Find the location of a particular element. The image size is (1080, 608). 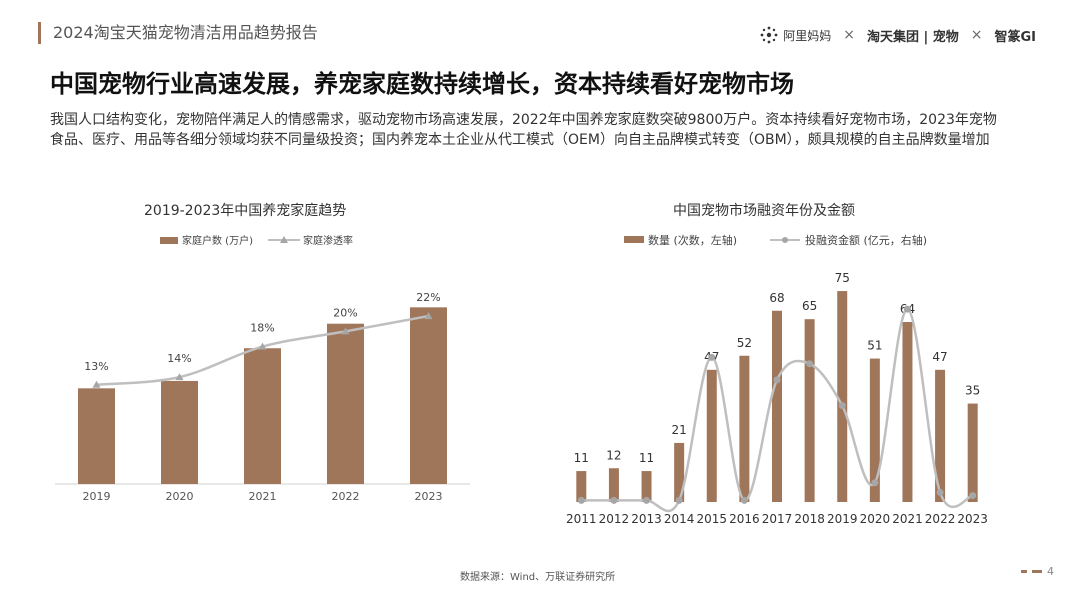

x-tick-label: 2013 is located at coordinates (646, 519).